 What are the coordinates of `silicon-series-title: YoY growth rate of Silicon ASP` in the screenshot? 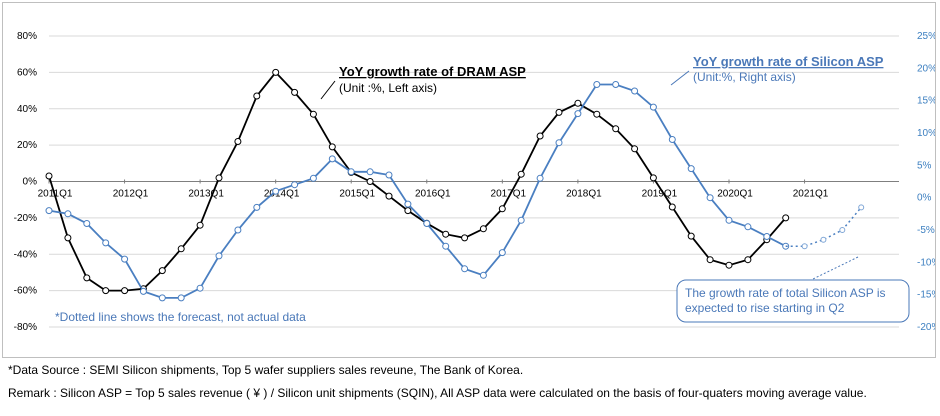 It's located at (788, 61).